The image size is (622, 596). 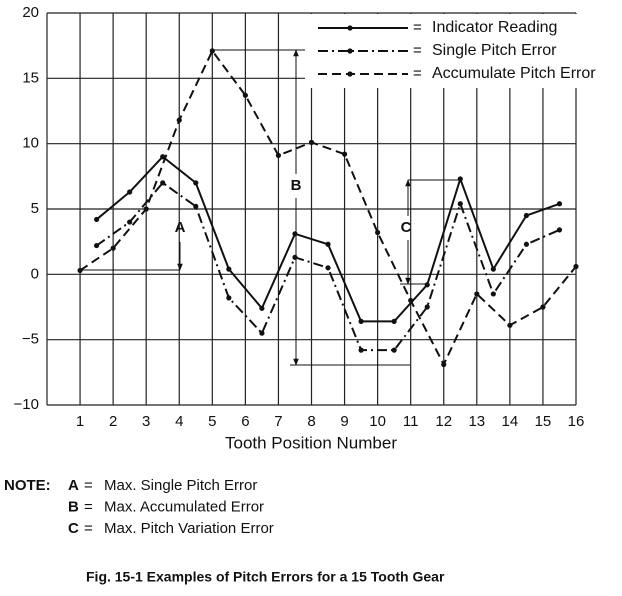 I want to click on note-text: Max. Accumulated Error, so click(x=184, y=506).